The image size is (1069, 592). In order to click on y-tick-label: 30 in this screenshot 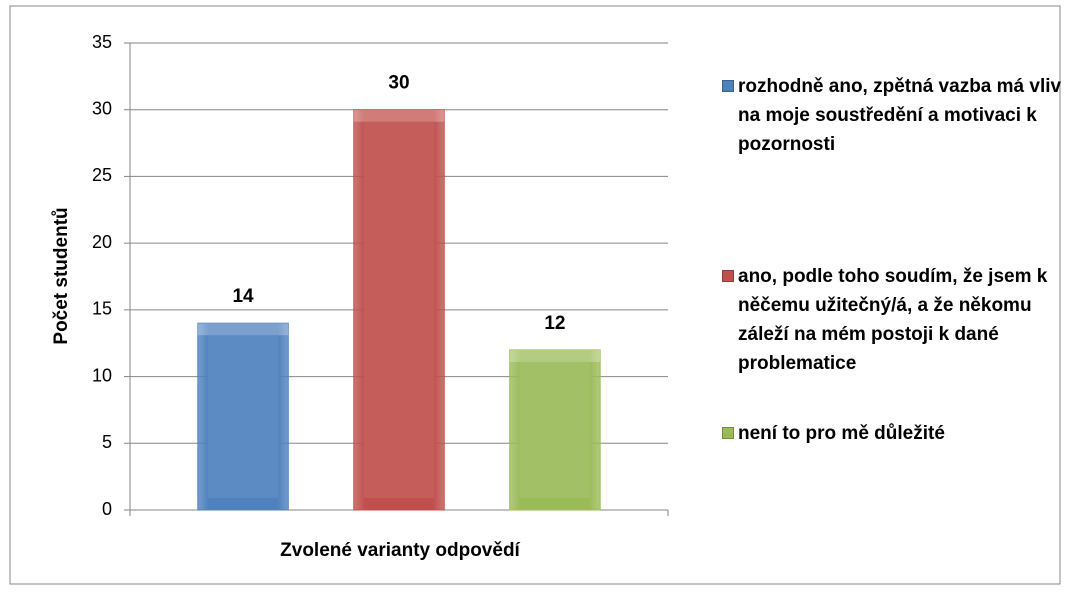, I will do `click(102, 108)`.